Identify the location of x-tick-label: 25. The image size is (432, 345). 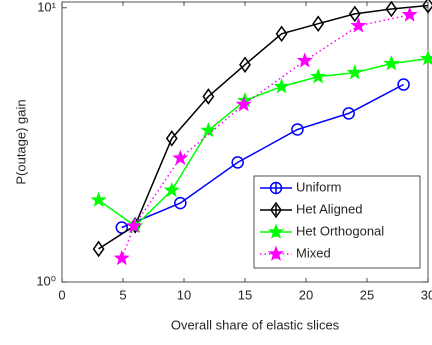
(367, 294).